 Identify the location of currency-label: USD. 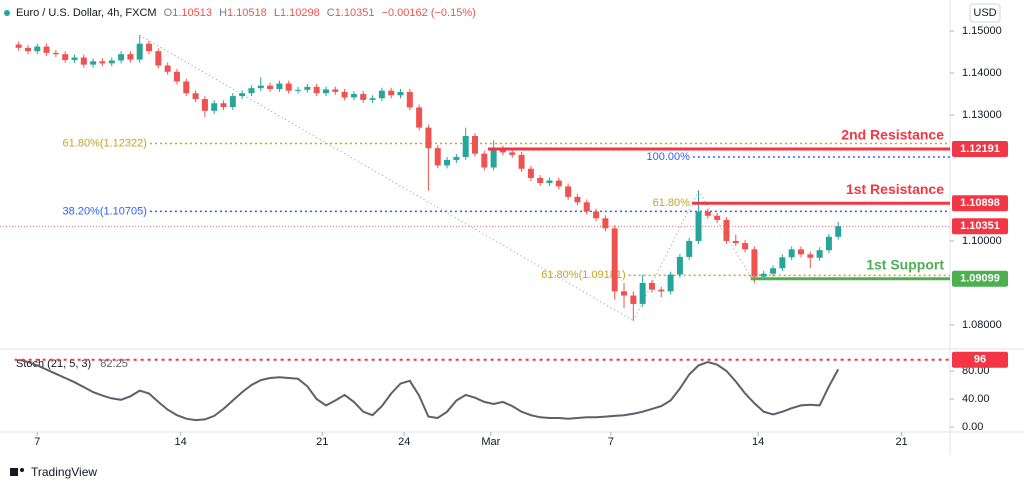
(984, 13).